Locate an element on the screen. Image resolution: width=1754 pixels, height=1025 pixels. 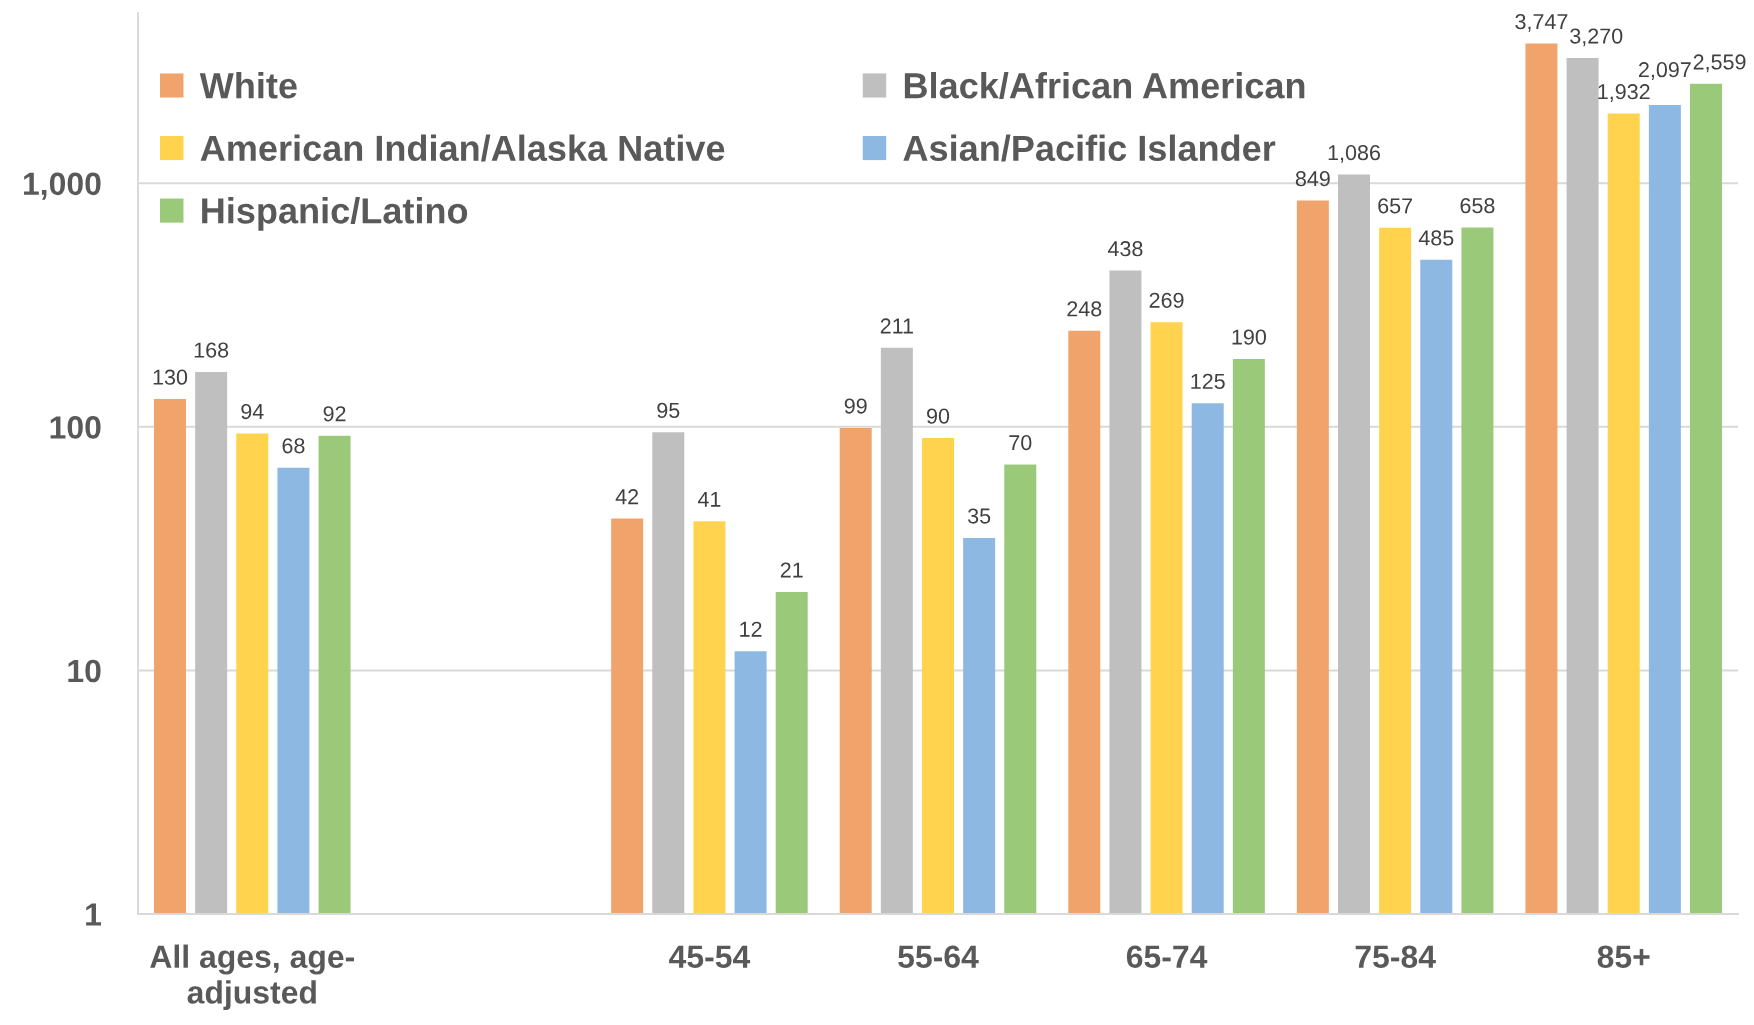
legend-label: Black/African American is located at coordinates (1104, 85).